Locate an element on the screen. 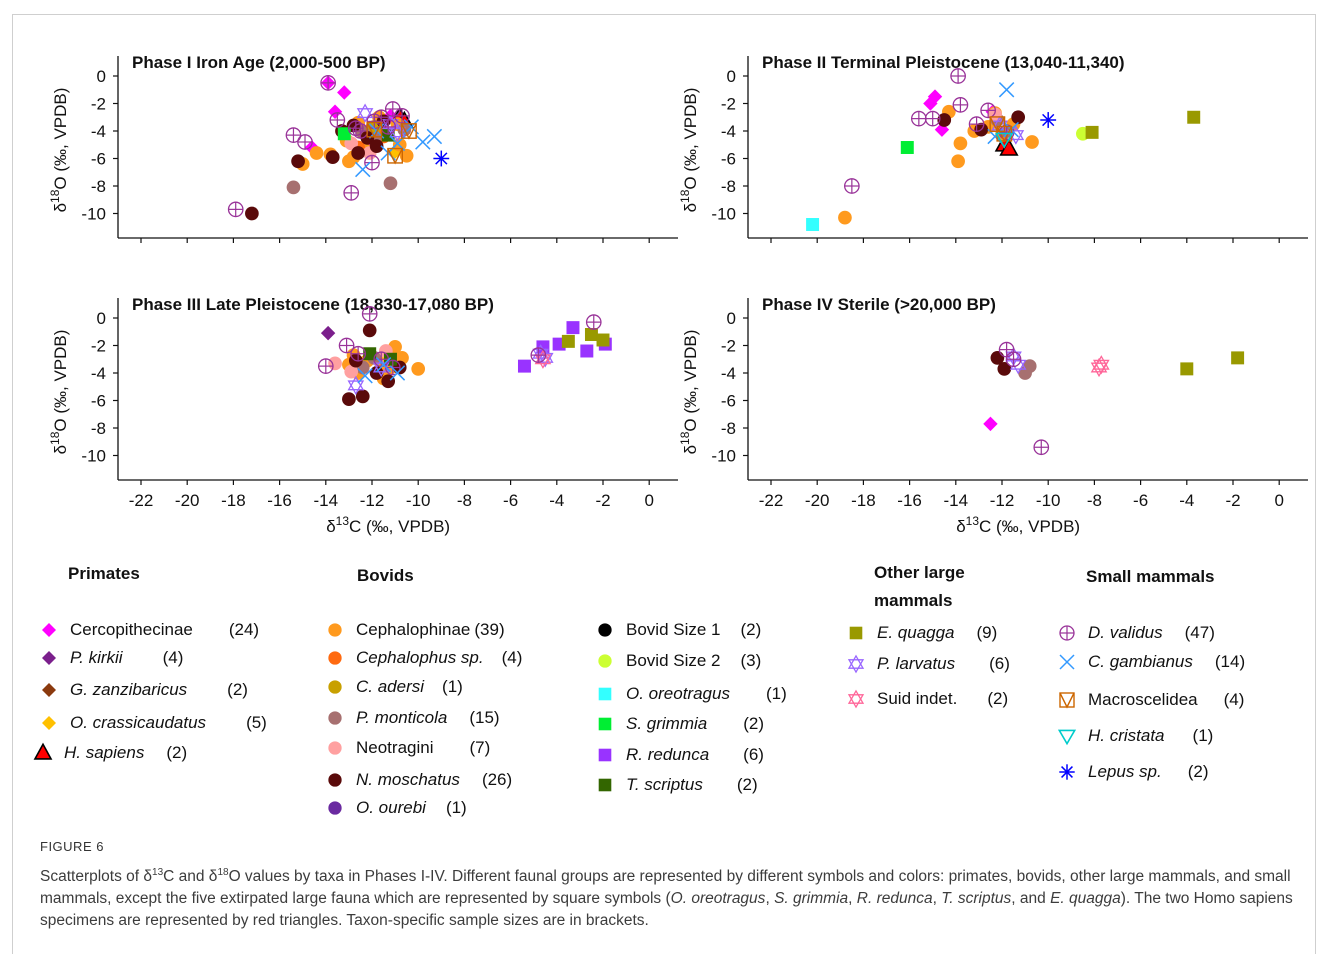  point-suid-indet is located at coordinates (1101, 365).